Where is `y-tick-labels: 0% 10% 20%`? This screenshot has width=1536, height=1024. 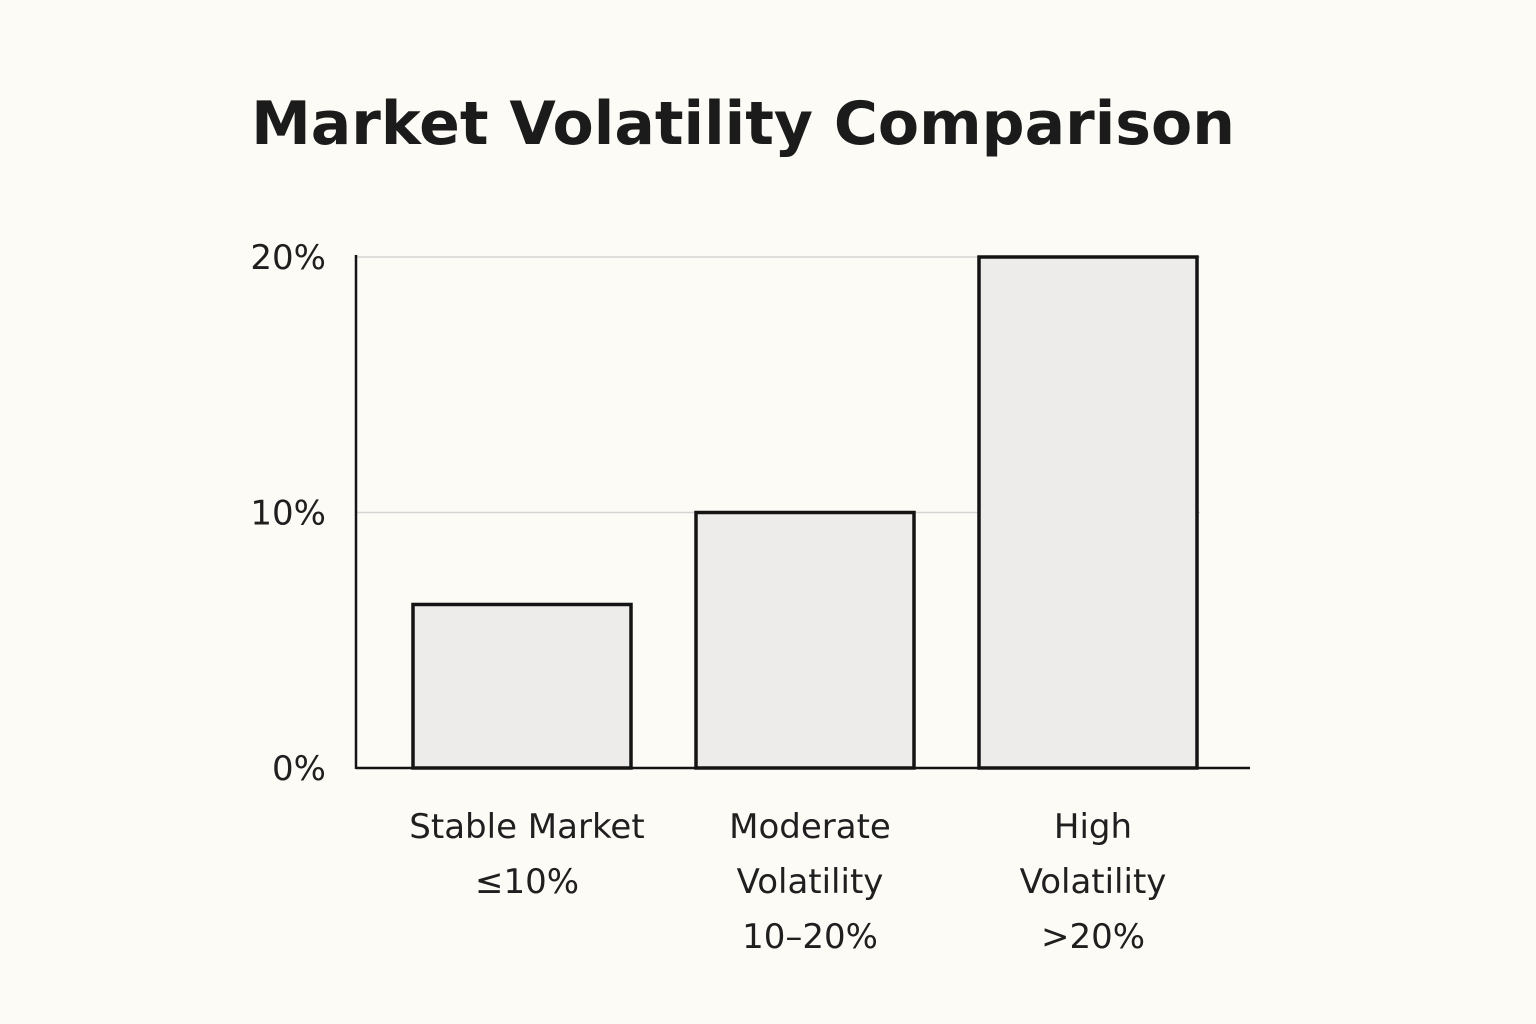 y-tick-labels: 0% 10% 20% is located at coordinates (288, 513).